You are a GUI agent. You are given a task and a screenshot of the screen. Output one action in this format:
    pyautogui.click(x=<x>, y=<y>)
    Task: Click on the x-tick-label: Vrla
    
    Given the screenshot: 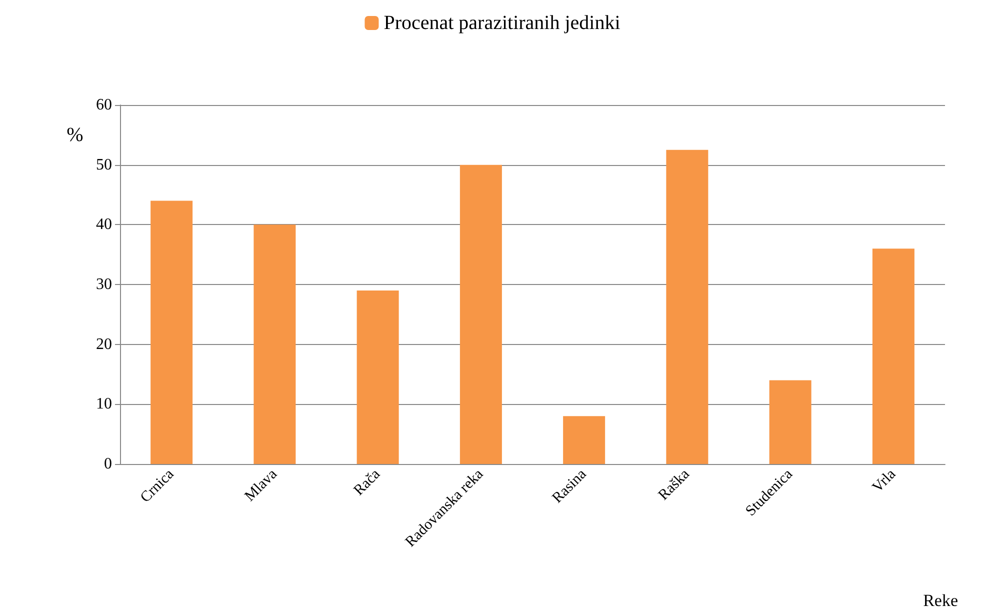 What is the action you would take?
    pyautogui.click(x=885, y=481)
    